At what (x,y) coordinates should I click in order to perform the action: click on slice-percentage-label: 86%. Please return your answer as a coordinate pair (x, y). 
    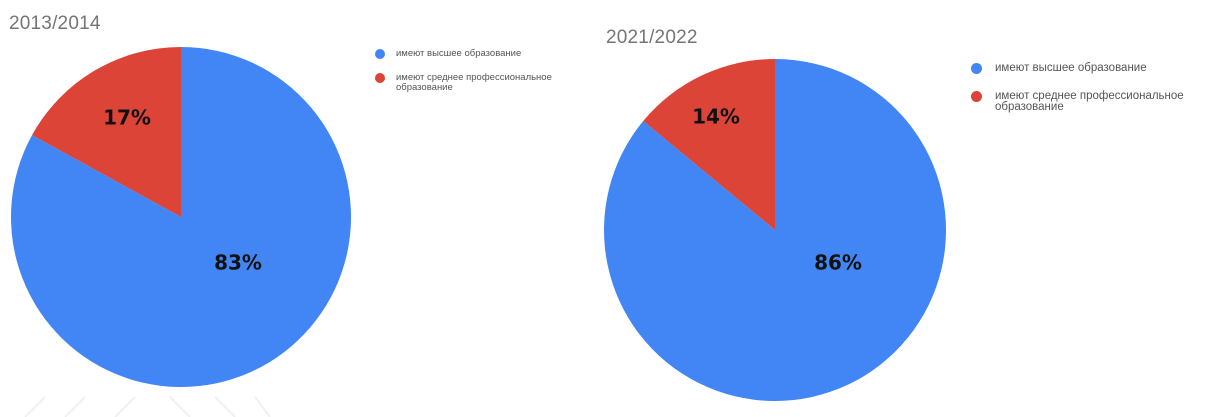
    Looking at the image, I should click on (838, 263).